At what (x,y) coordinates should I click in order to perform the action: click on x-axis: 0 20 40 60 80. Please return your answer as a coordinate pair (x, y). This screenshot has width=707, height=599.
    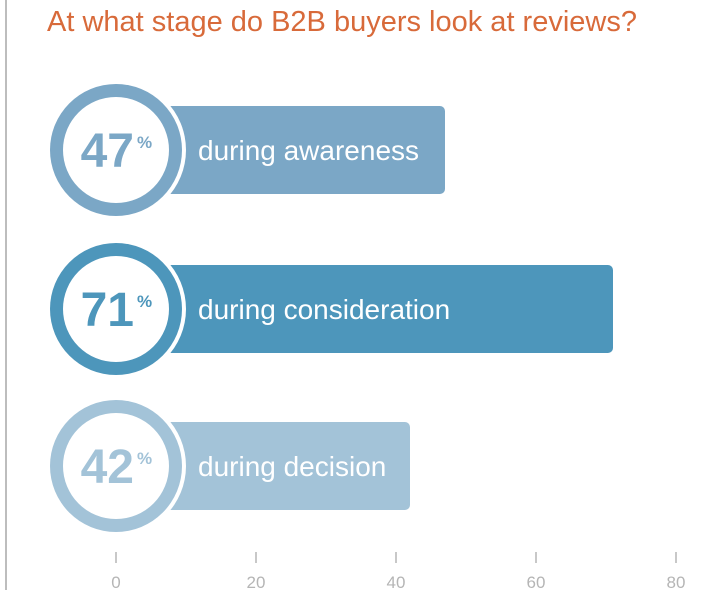
    Looking at the image, I should click on (398, 572).